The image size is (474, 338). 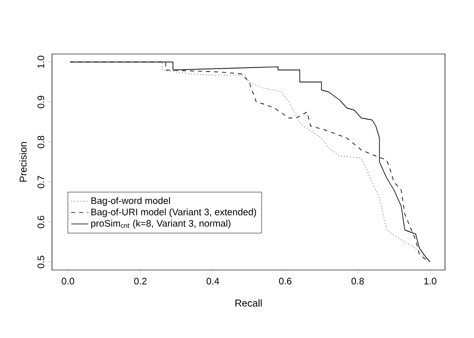 I want to click on y-tick-label: 0.9, so click(x=41, y=102).